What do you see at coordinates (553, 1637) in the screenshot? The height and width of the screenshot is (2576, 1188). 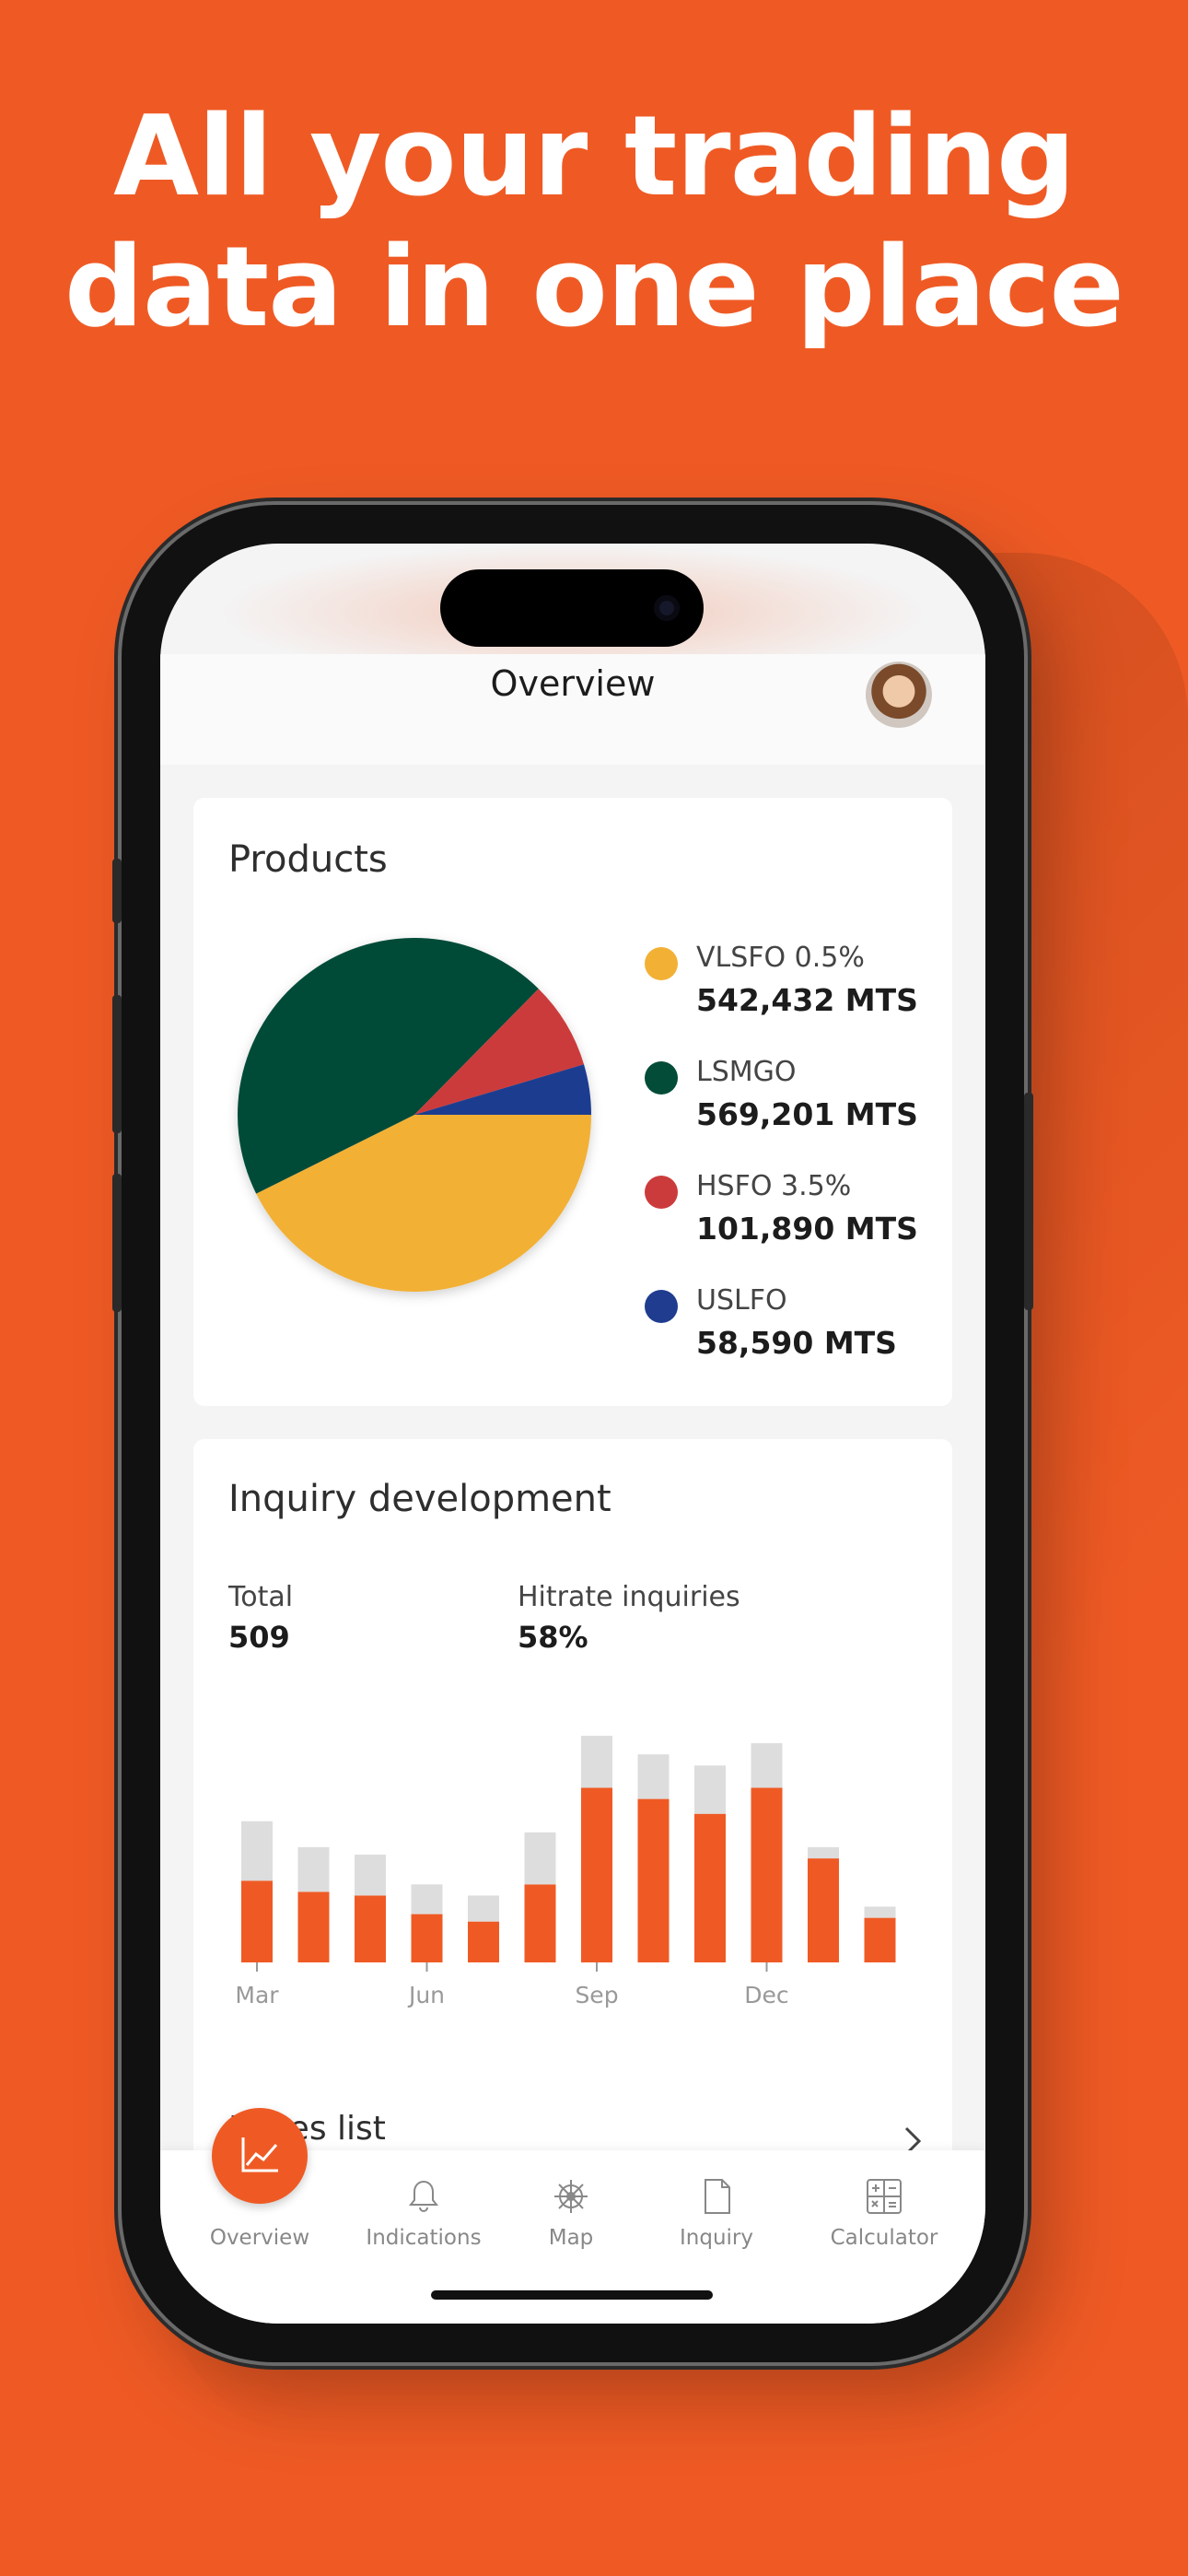 I see `hitrate-value: 58%` at bounding box center [553, 1637].